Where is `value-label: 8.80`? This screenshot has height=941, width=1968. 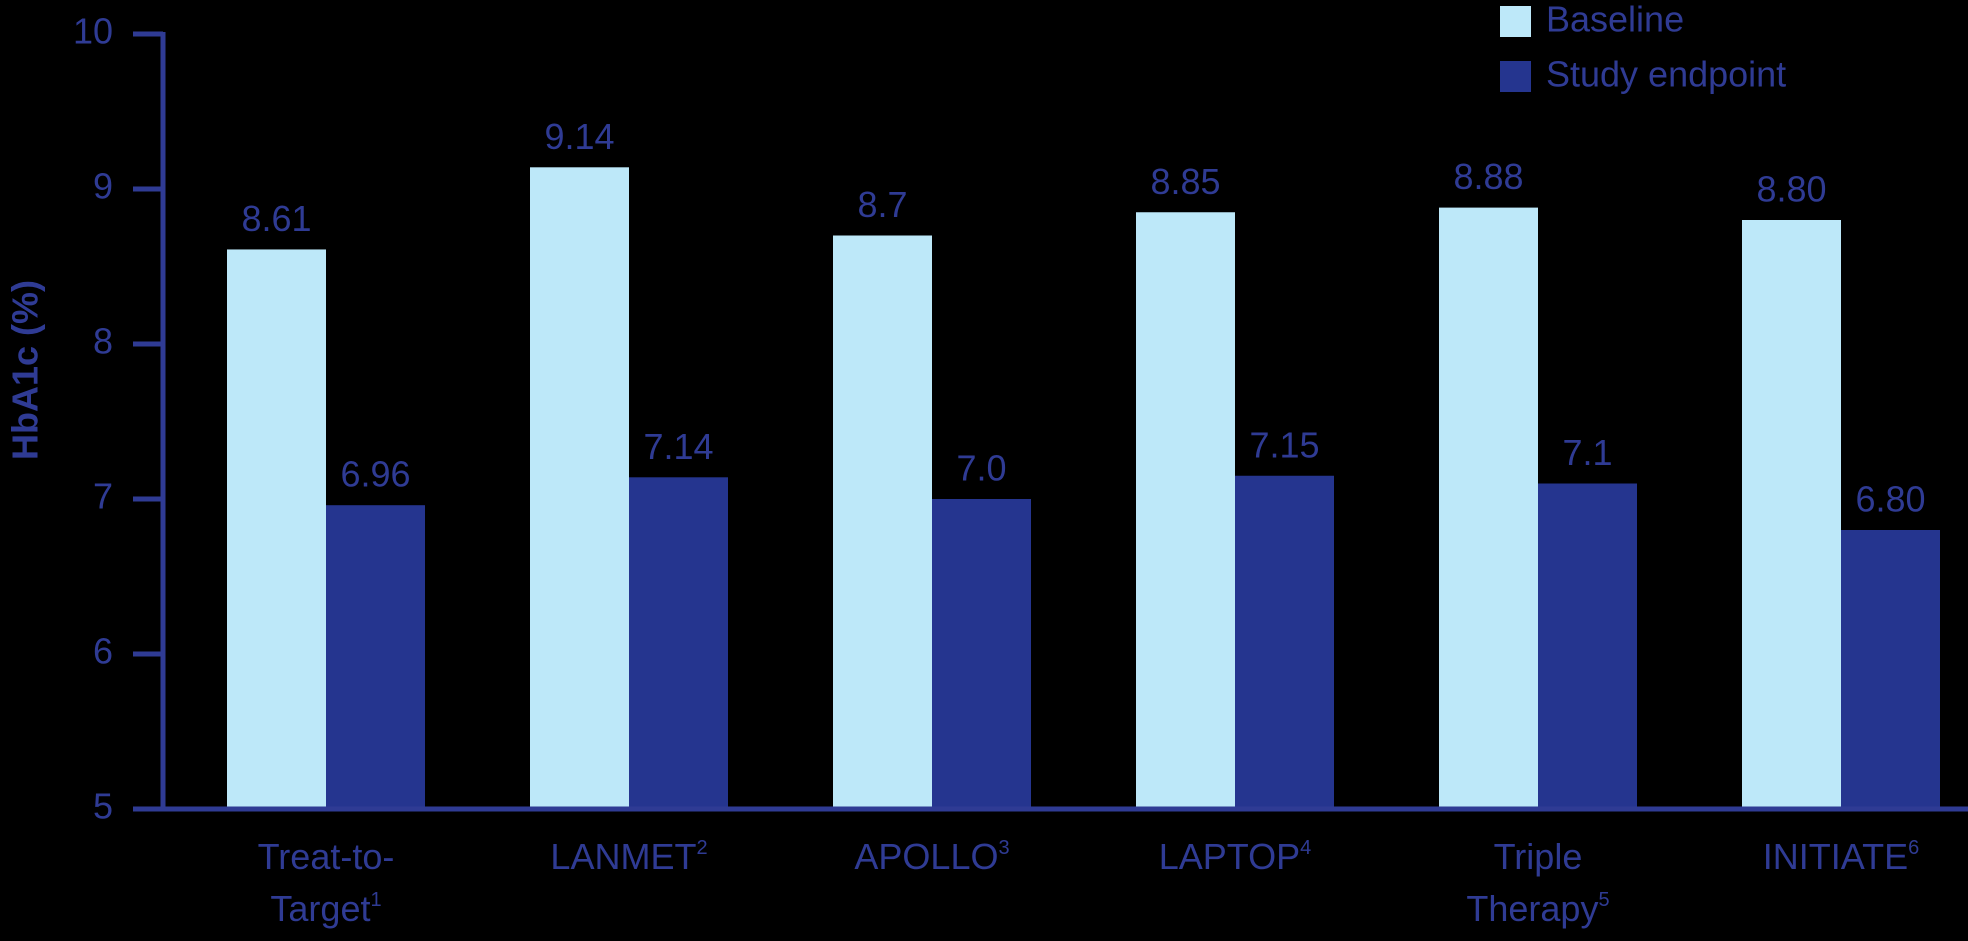 value-label: 8.80 is located at coordinates (1791, 189).